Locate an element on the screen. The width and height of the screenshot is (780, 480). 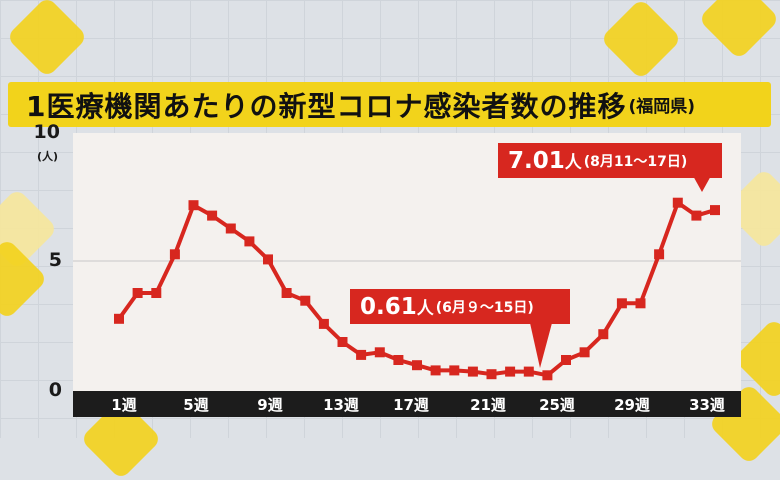
y-tick-label-5: 5 is located at coordinates (55, 260).